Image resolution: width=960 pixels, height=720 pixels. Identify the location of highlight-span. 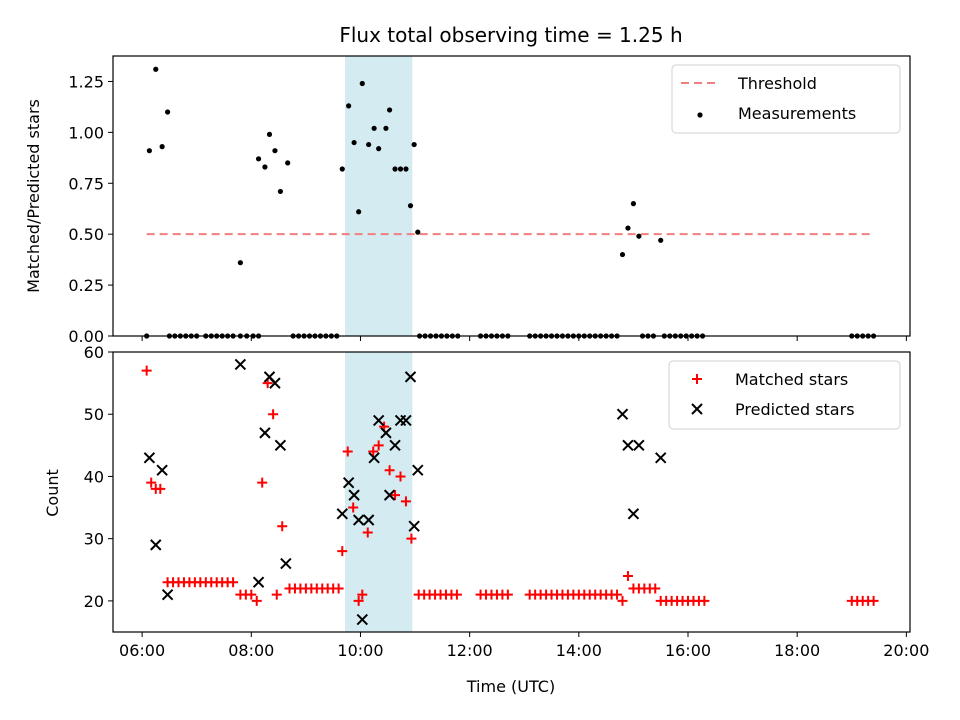
(379, 492).